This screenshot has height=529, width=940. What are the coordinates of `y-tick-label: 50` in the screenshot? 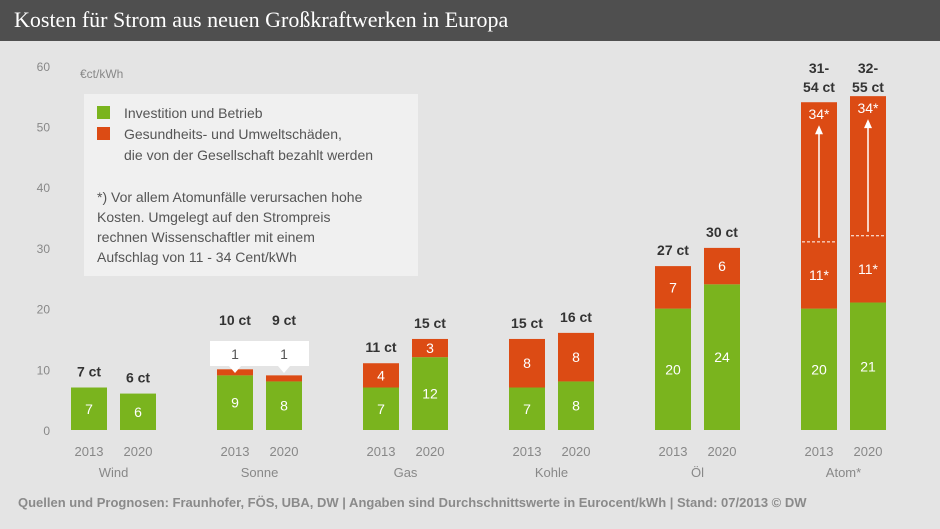 It's located at (44, 128).